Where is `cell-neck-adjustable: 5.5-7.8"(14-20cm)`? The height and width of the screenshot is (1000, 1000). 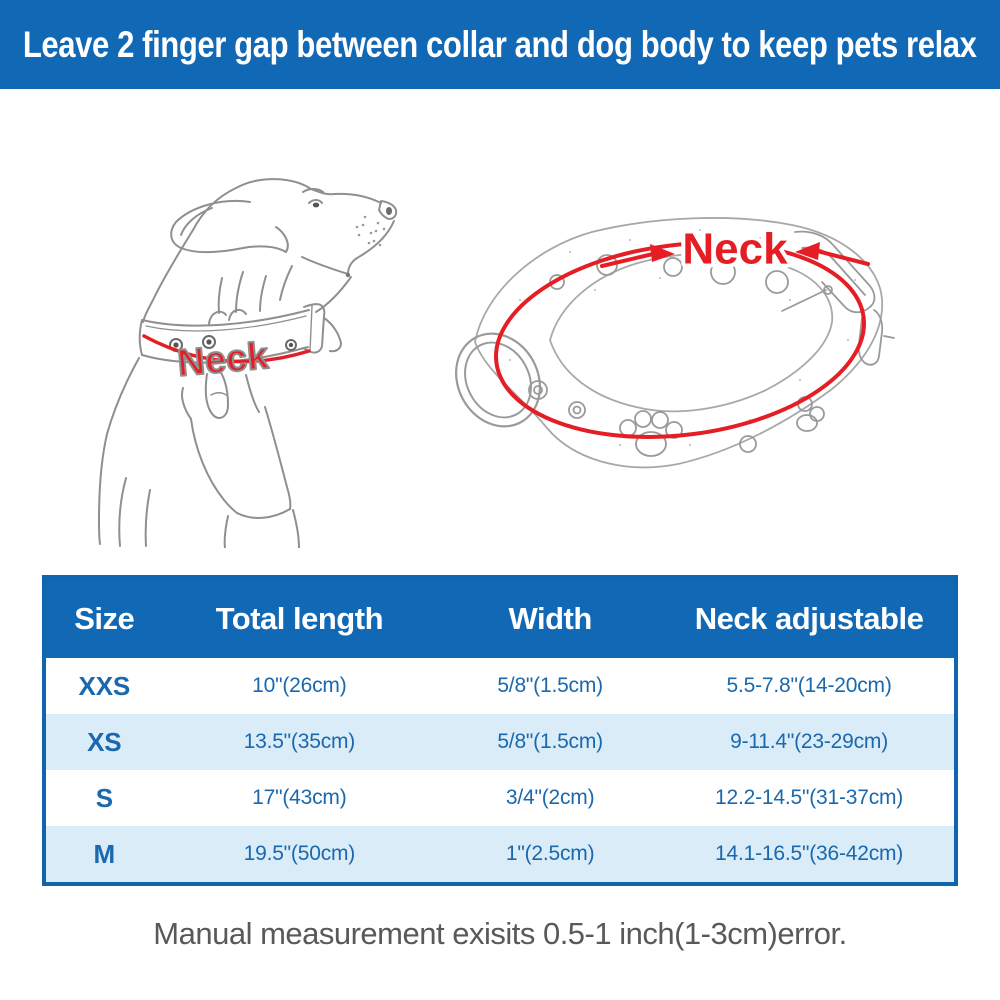 cell-neck-adjustable: 5.5-7.8"(14-20cm) is located at coordinates (809, 685).